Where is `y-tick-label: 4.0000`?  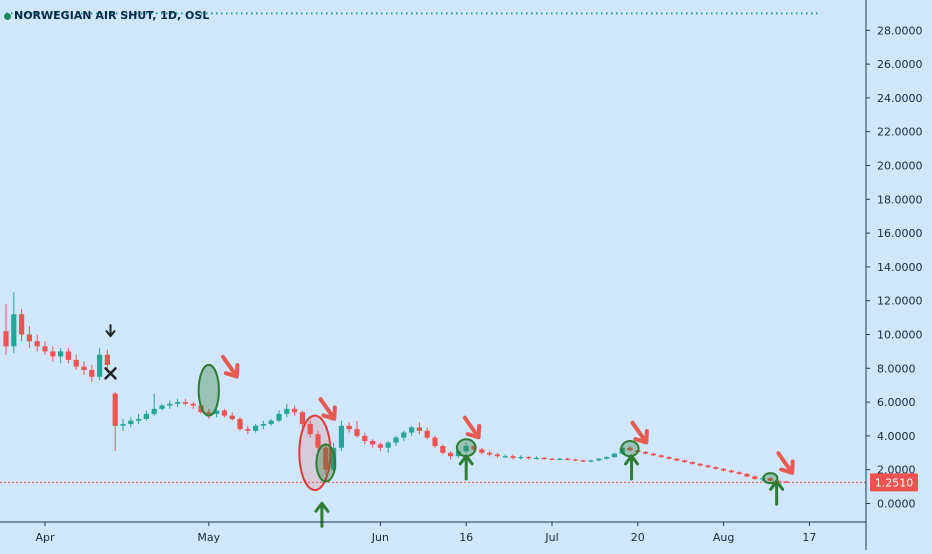
y-tick-label: 4.0000 is located at coordinates (896, 436).